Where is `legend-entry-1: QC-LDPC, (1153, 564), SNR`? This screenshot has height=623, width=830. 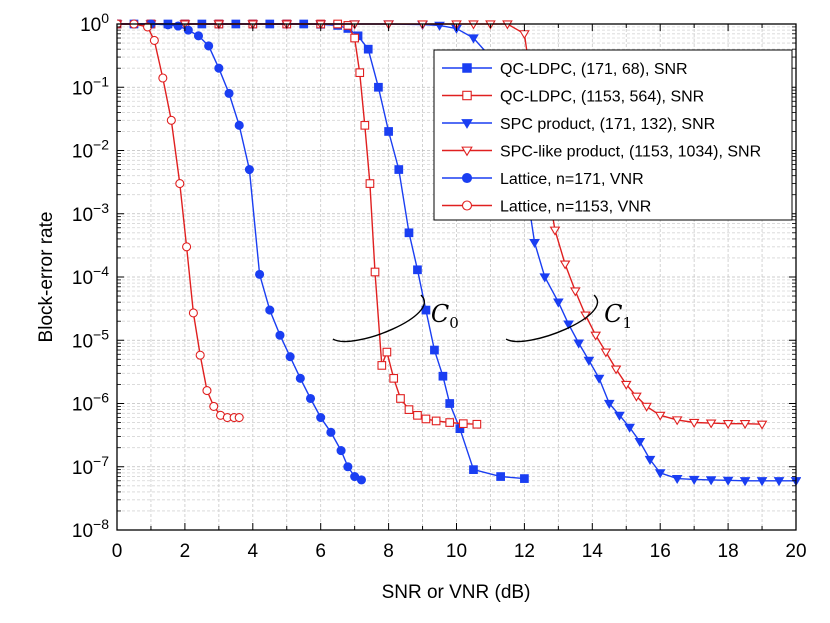
legend-entry-1: QC-LDPC, (1153, 564), SNR is located at coordinates (573, 97).